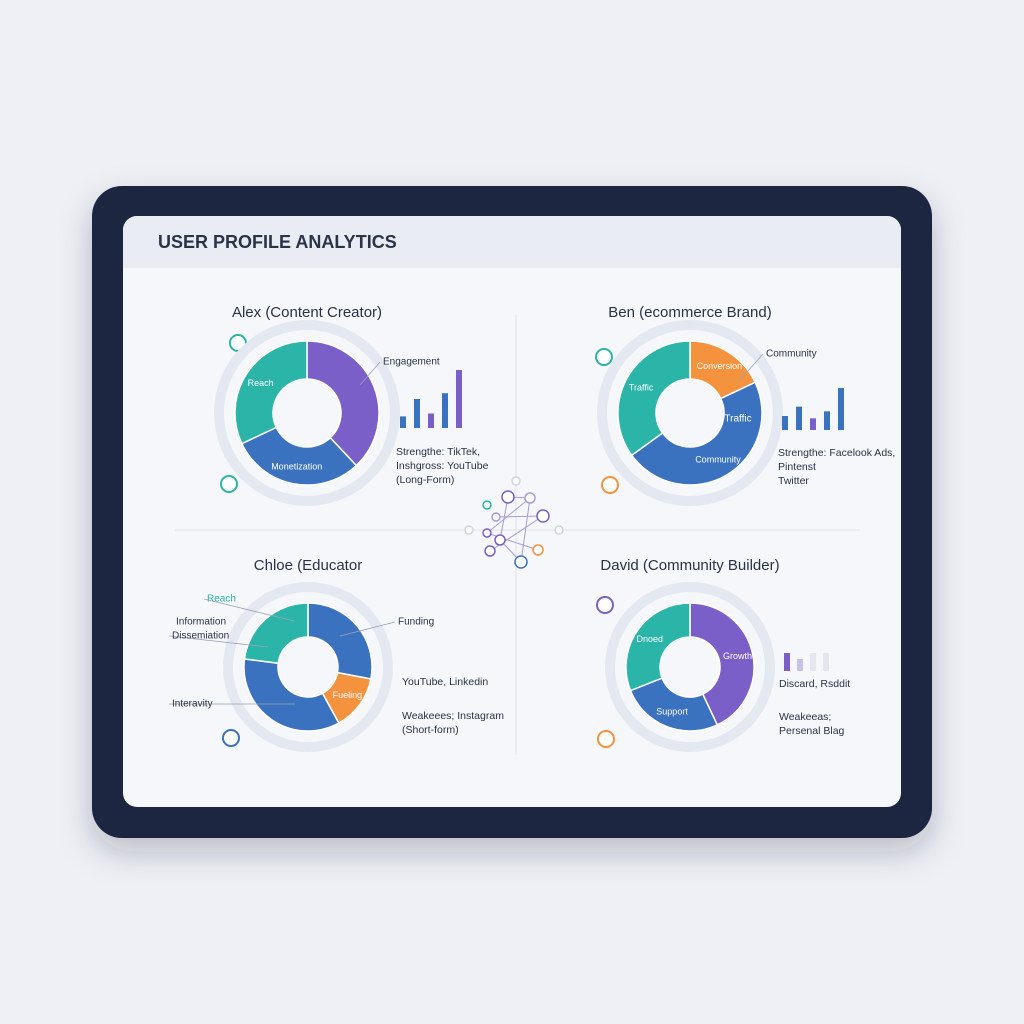 This screenshot has width=1024, height=1024. What do you see at coordinates (192, 704) in the screenshot?
I see `callout-label: Interavity` at bounding box center [192, 704].